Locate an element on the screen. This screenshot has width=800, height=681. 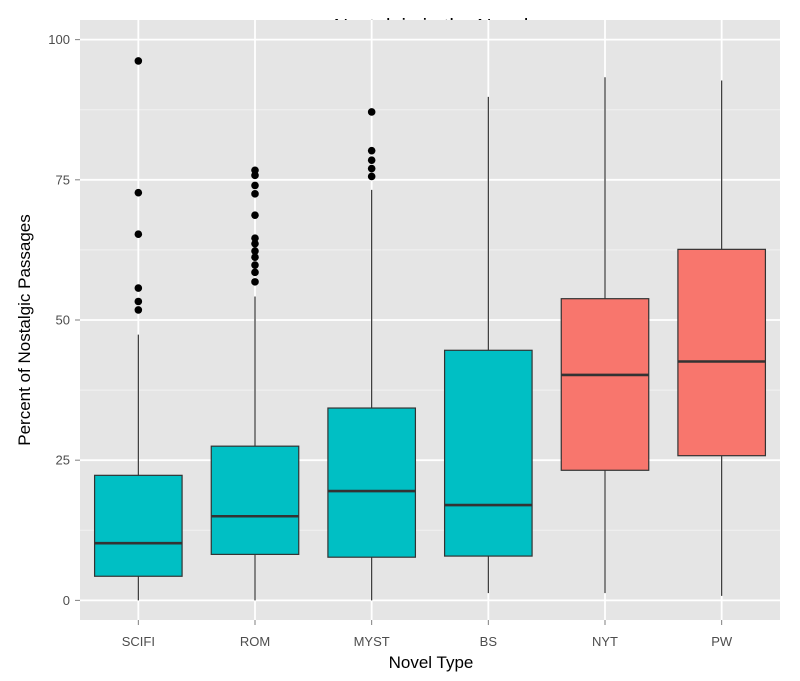
box-rom is located at coordinates (255, 383).